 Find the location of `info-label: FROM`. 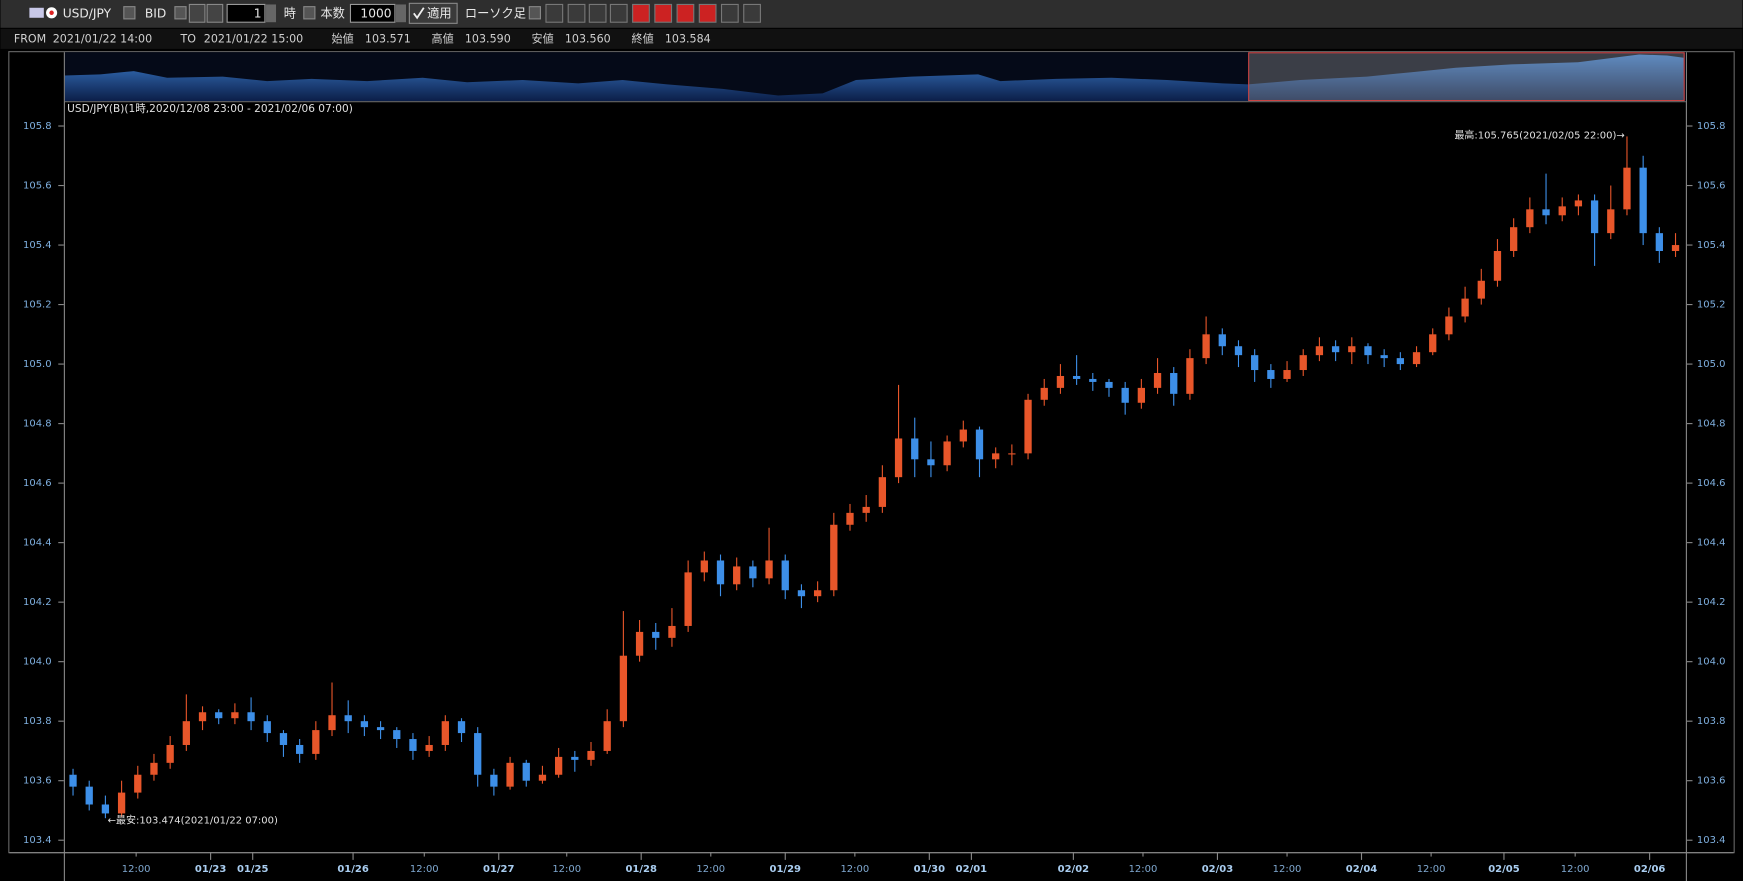

info-label: FROM is located at coordinates (30, 38).